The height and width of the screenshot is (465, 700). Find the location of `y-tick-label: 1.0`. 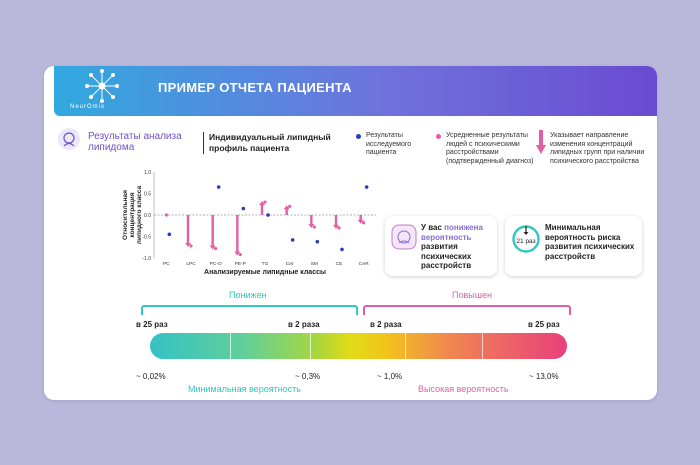

y-tick-label: 1.0 is located at coordinates (147, 173).